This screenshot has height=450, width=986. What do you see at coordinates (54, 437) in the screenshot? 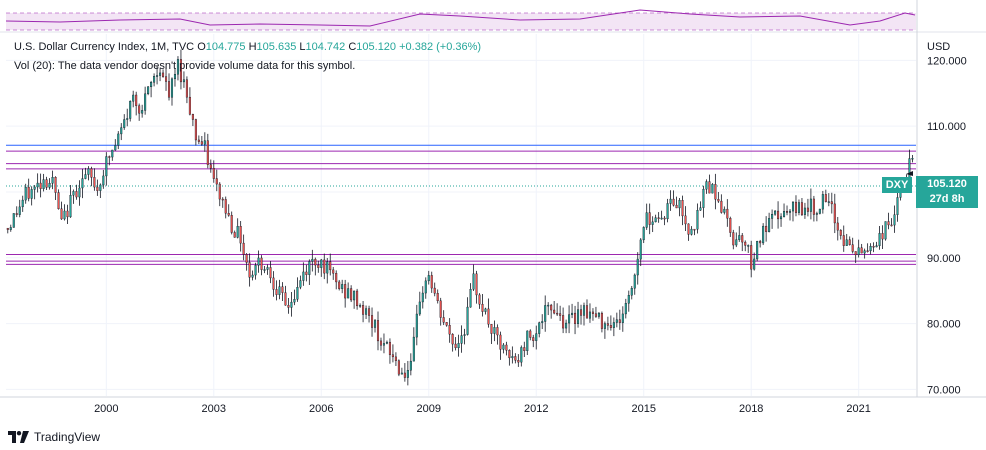
I see `tradingview-logo: TradingView` at bounding box center [54, 437].